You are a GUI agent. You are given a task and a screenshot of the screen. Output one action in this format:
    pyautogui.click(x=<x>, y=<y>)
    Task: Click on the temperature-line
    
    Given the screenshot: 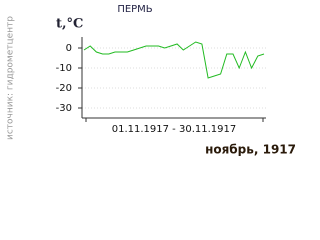 What is the action you would take?
    pyautogui.click(x=174, y=60)
    